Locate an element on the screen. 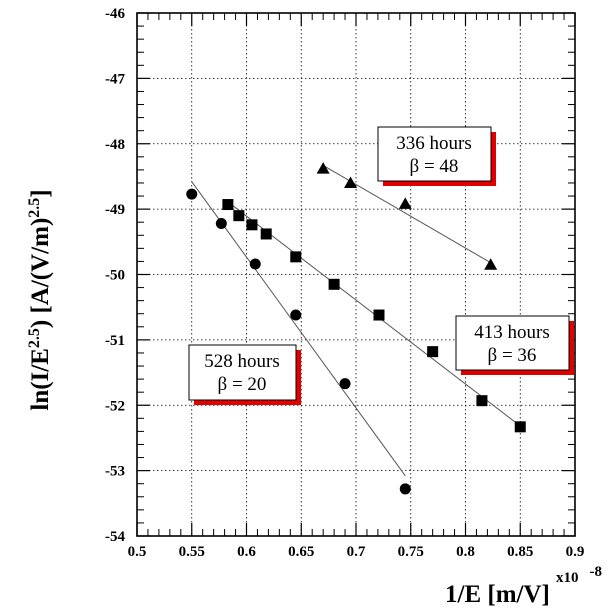 This screenshot has height=611, width=611. y-axis-title-base: ln(I/E is located at coordinates (40, 379).